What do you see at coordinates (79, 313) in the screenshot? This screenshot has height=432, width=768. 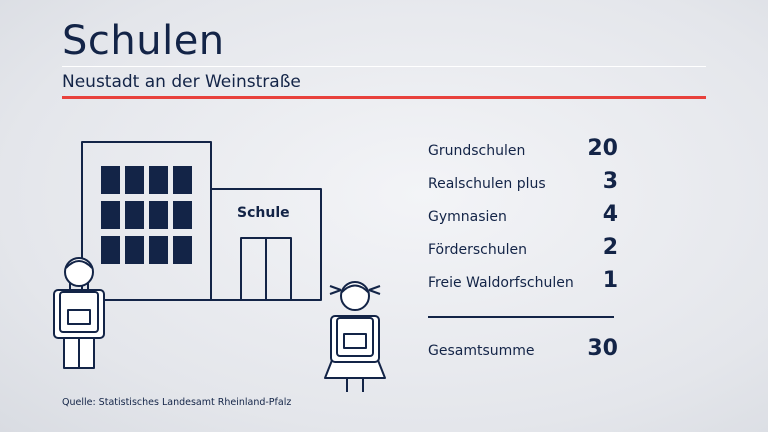 I see `boy-figure` at bounding box center [79, 313].